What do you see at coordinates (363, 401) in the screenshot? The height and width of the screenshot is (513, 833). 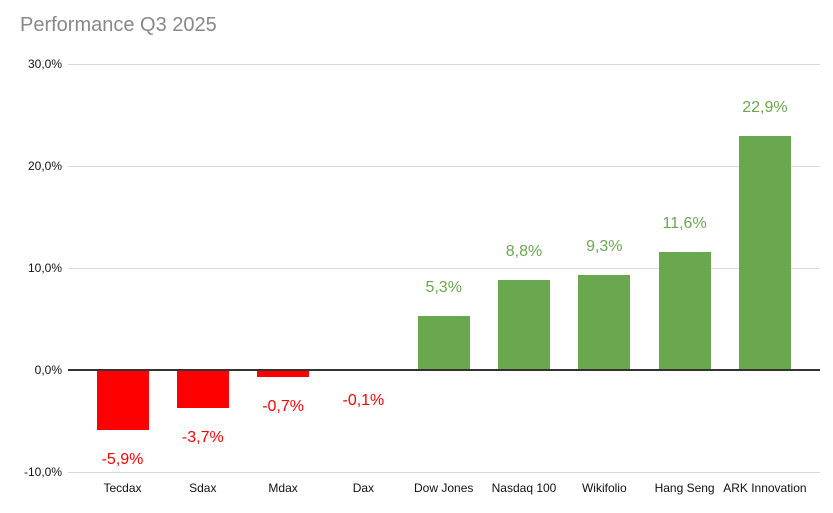 I see `bar-value-label: -0,1%` at bounding box center [363, 401].